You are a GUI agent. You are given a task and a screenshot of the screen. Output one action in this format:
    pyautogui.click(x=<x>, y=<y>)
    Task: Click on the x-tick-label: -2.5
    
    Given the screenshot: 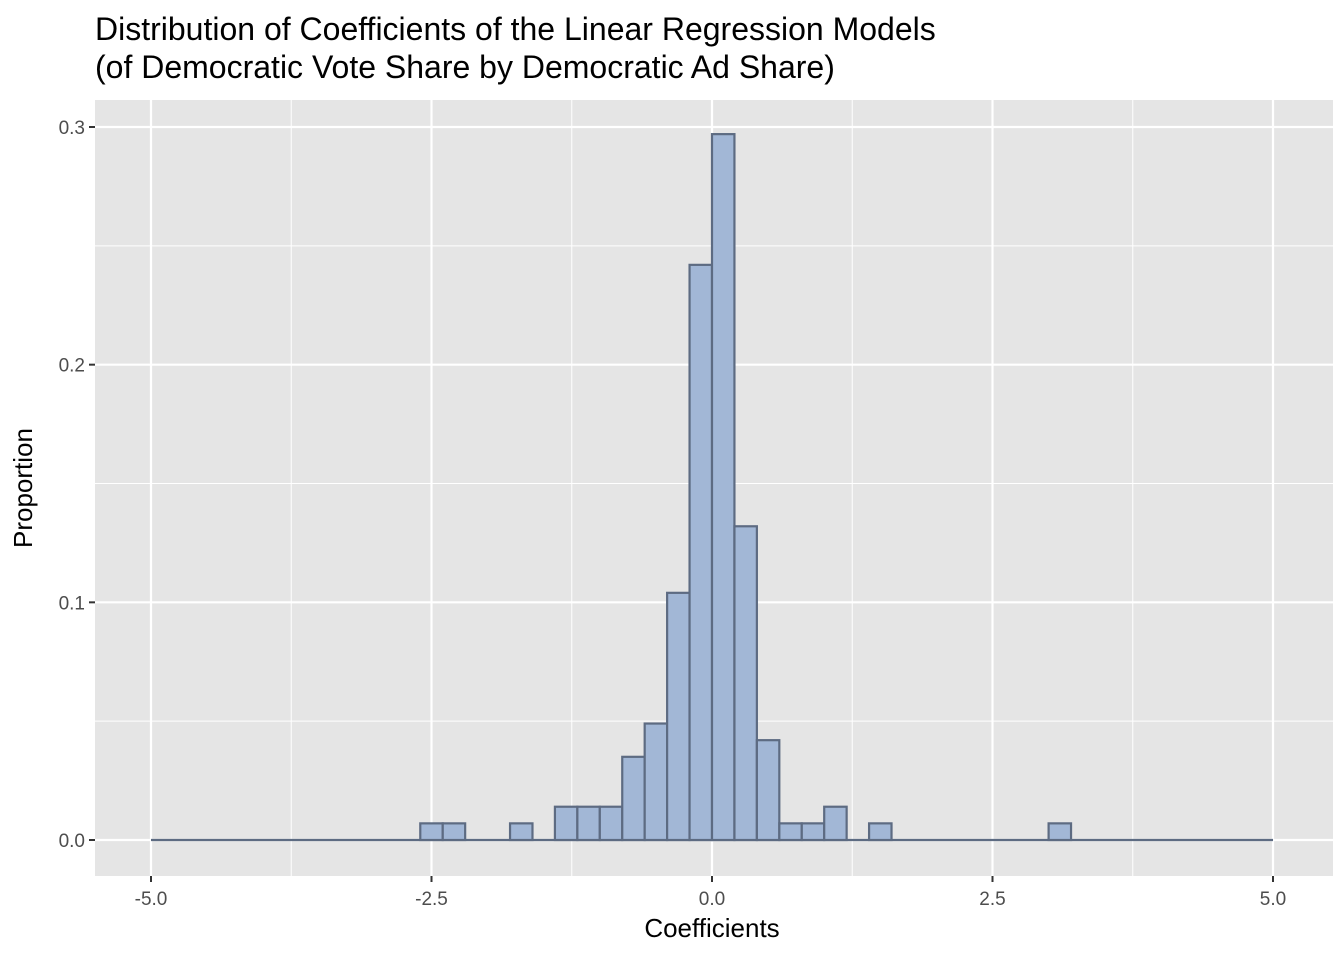 What is the action you would take?
    pyautogui.click(x=431, y=899)
    